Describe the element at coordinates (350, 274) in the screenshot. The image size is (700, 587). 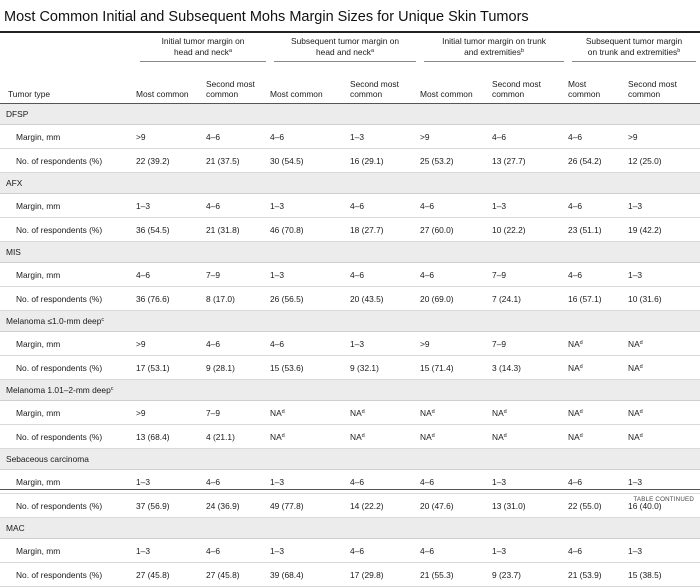
I see `margin-row: Margin, mm 4–6 7–9 1–3 4–6 4–6 7–9 4–6 1–3` at that location.